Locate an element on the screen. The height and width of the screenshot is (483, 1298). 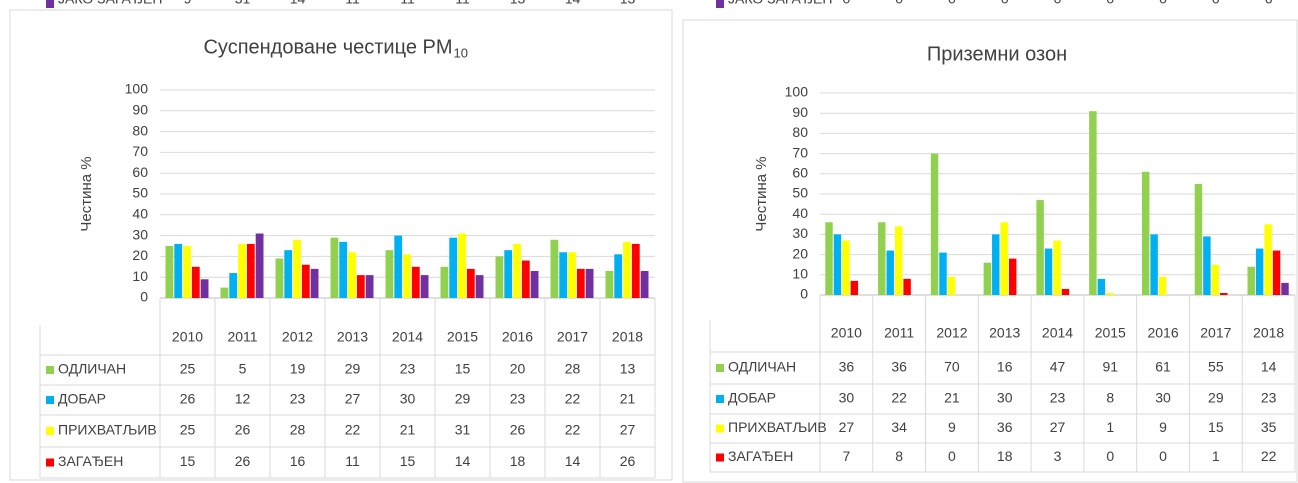
x-tick-label: 2014 is located at coordinates (1057, 333).